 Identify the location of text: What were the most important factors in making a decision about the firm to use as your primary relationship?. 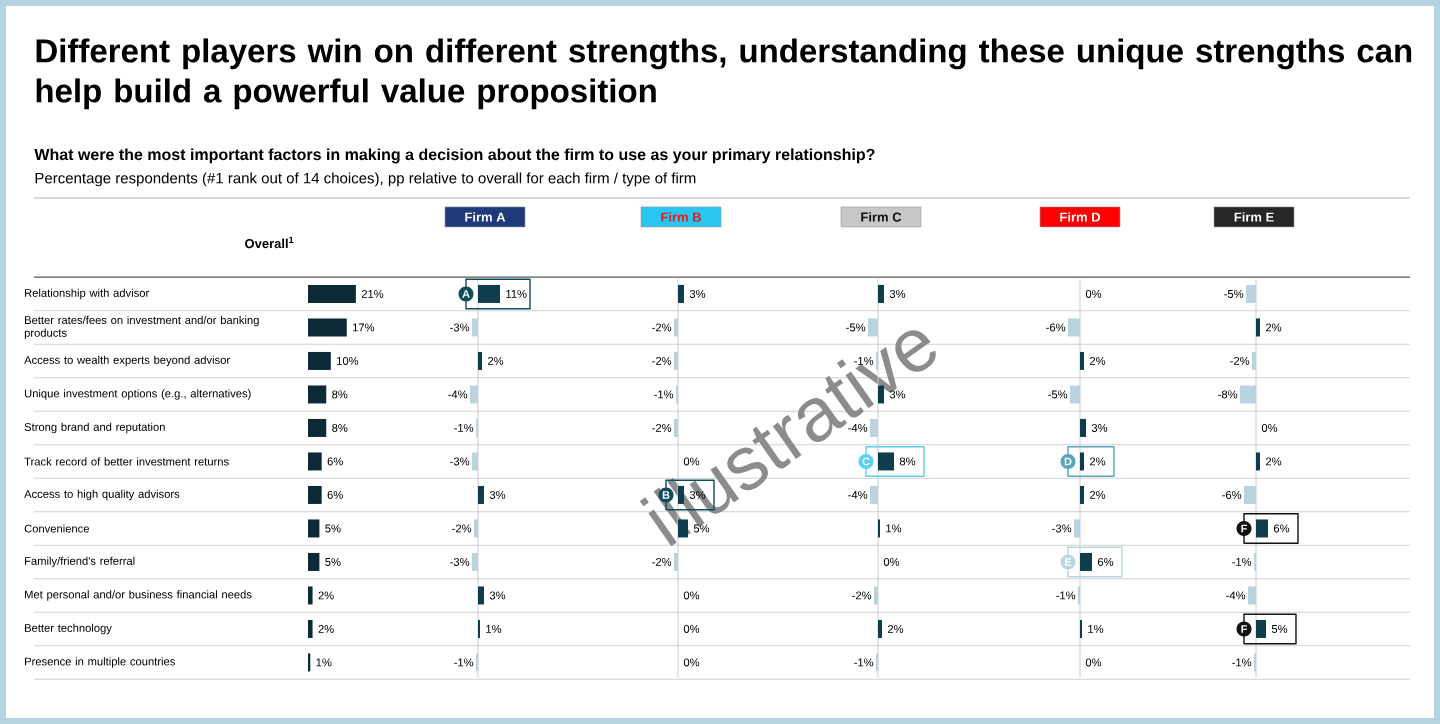
(454, 156).